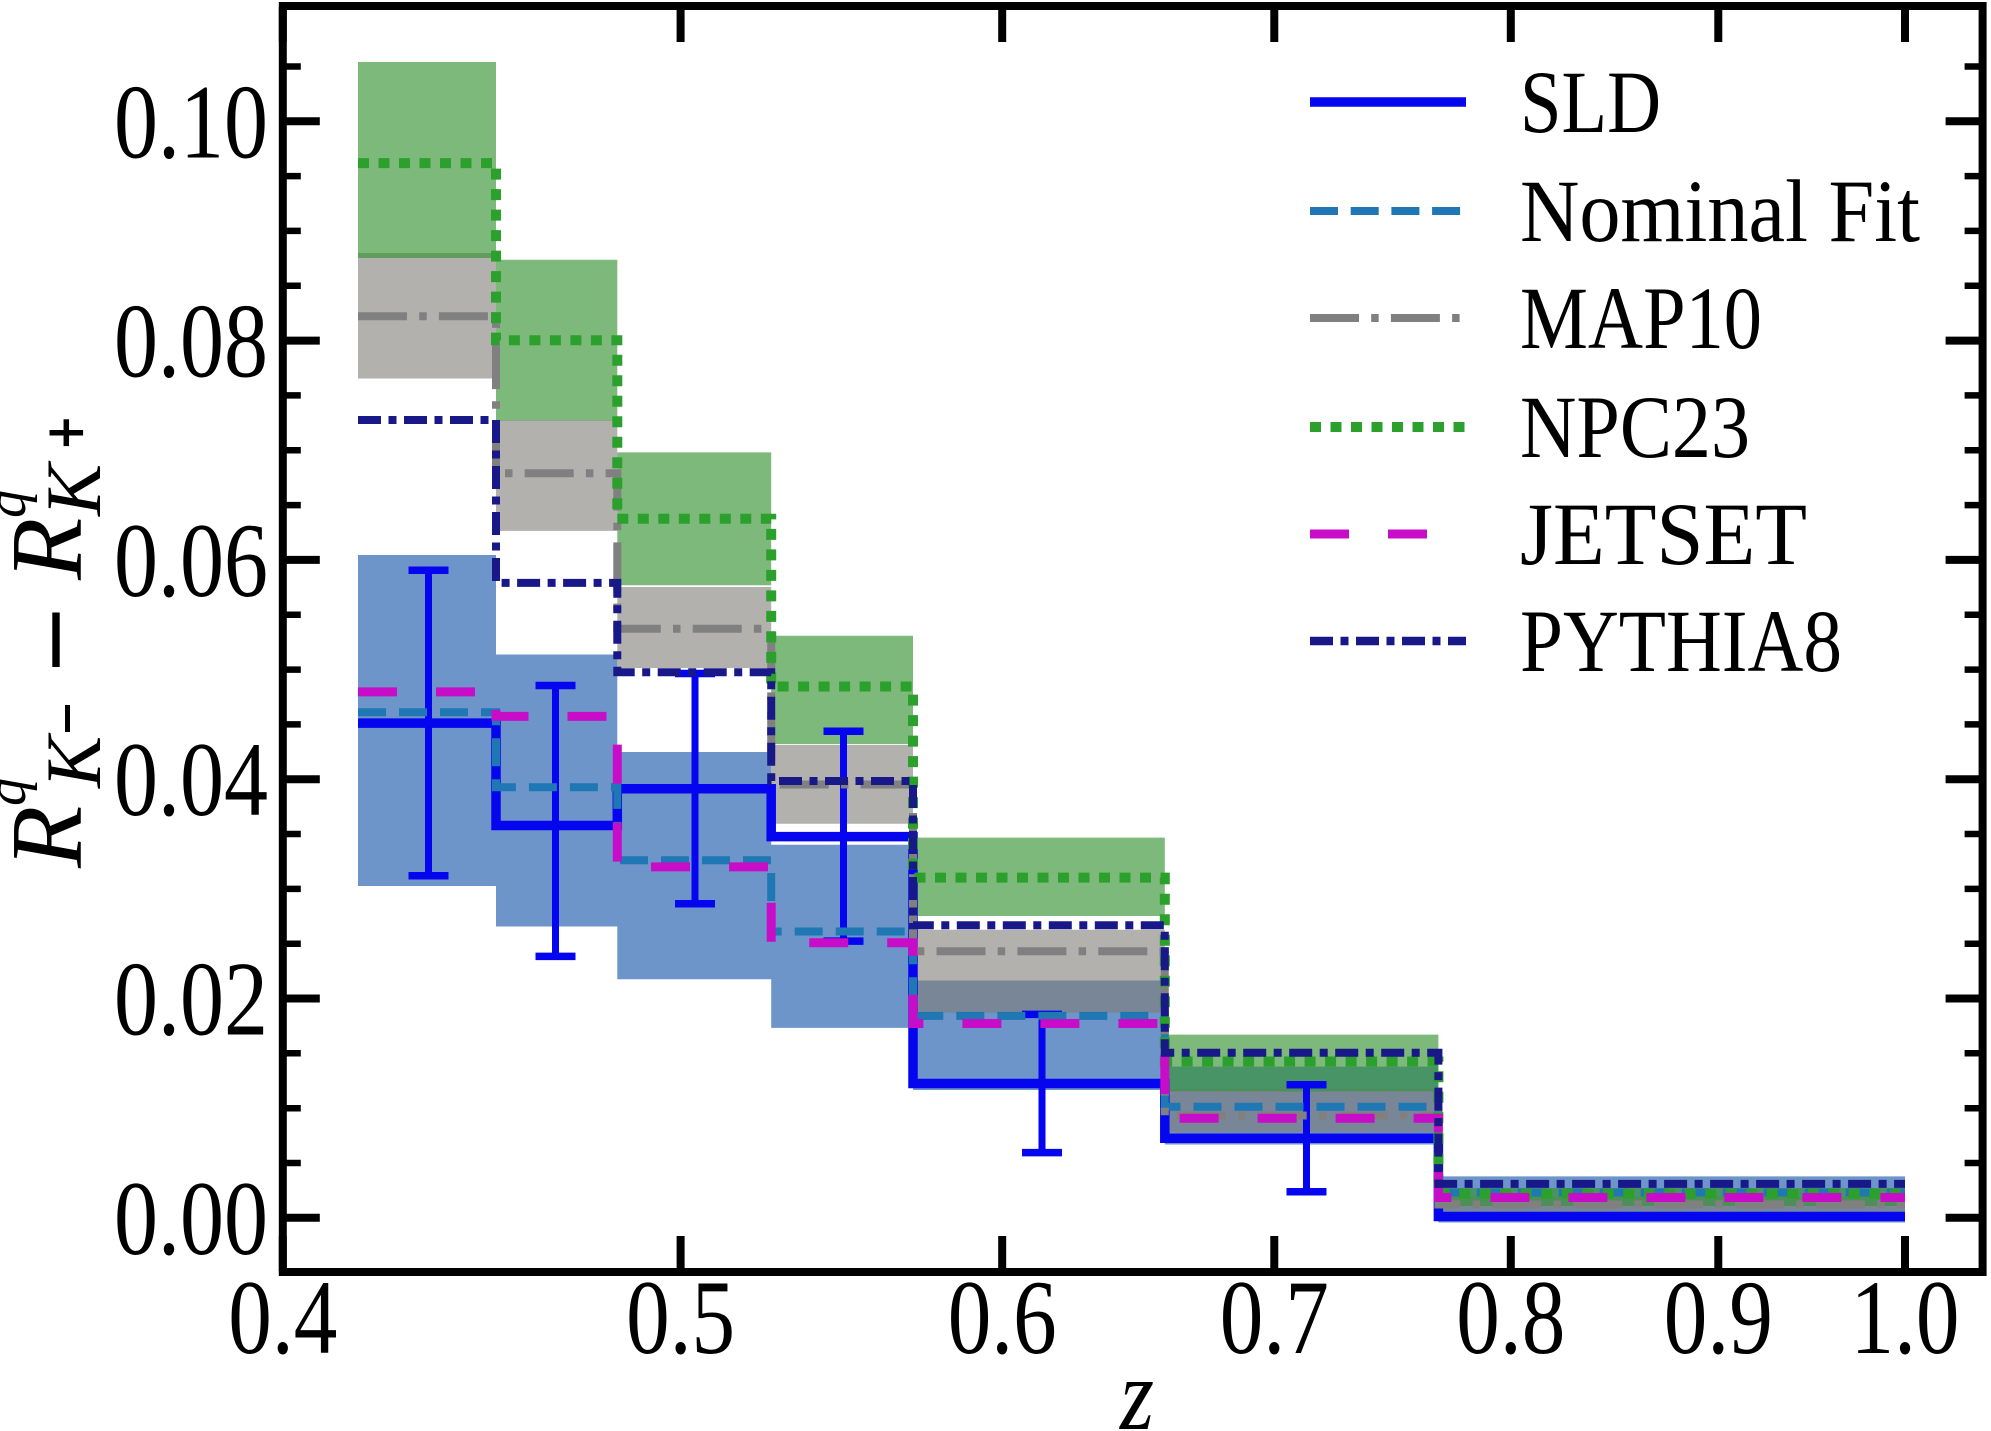  Describe the element at coordinates (191, 779) in the screenshot. I see `svg-text: 0.04` at that location.